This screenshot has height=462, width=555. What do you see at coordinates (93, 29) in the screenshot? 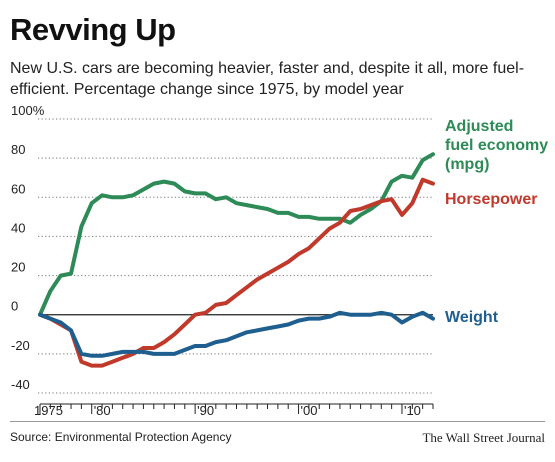
I see `chart-title: Revving Up` at bounding box center [93, 29].